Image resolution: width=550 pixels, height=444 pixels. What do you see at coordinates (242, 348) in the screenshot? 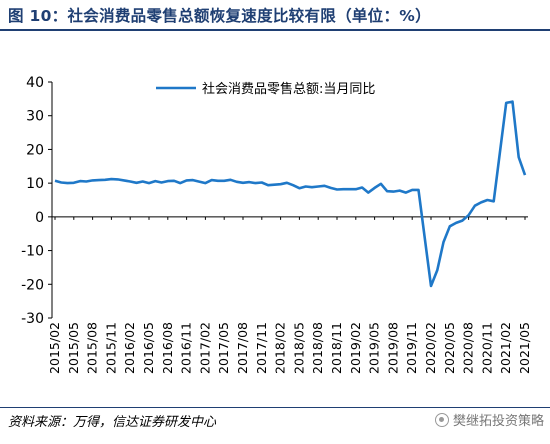
I see `x-tick-label: 2017/08` at bounding box center [242, 348].